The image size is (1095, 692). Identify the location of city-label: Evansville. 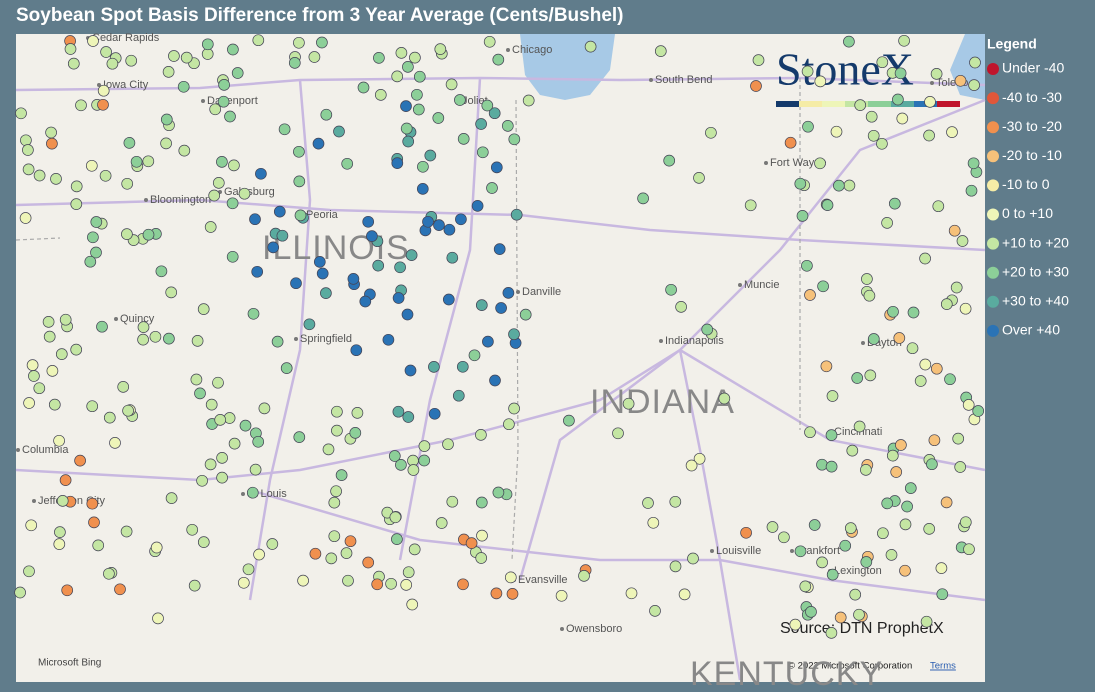
(543, 580).